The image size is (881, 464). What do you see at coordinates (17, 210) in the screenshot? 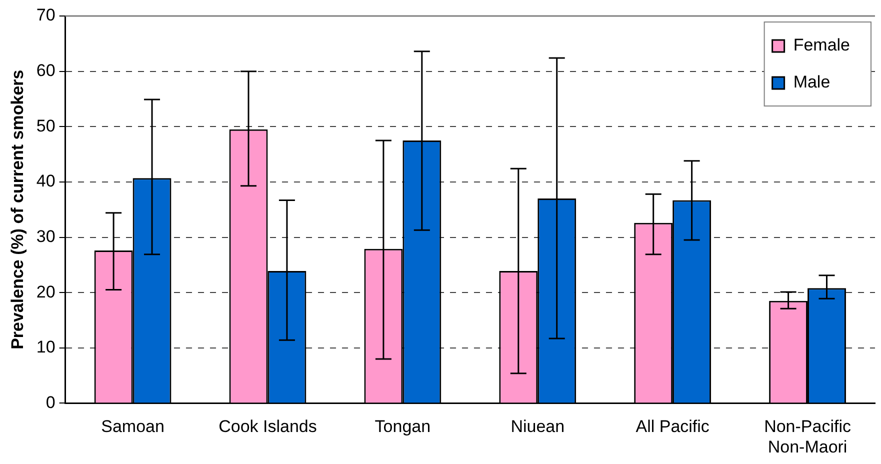
I see `y-axis-title: Prevalence (%) of current smokers` at bounding box center [17, 210].